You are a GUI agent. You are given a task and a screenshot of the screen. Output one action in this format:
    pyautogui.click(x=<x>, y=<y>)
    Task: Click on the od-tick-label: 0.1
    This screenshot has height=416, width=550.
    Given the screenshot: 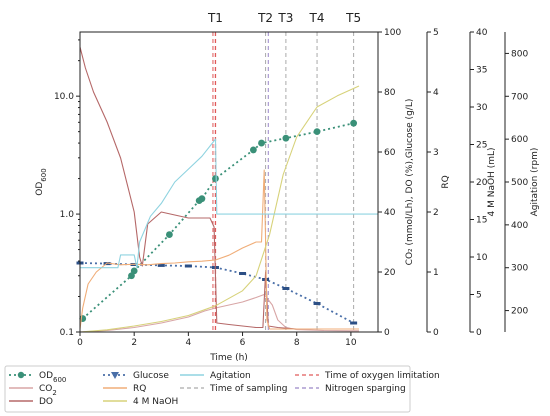 What is the action you would take?
    pyautogui.click(x=67, y=333)
    